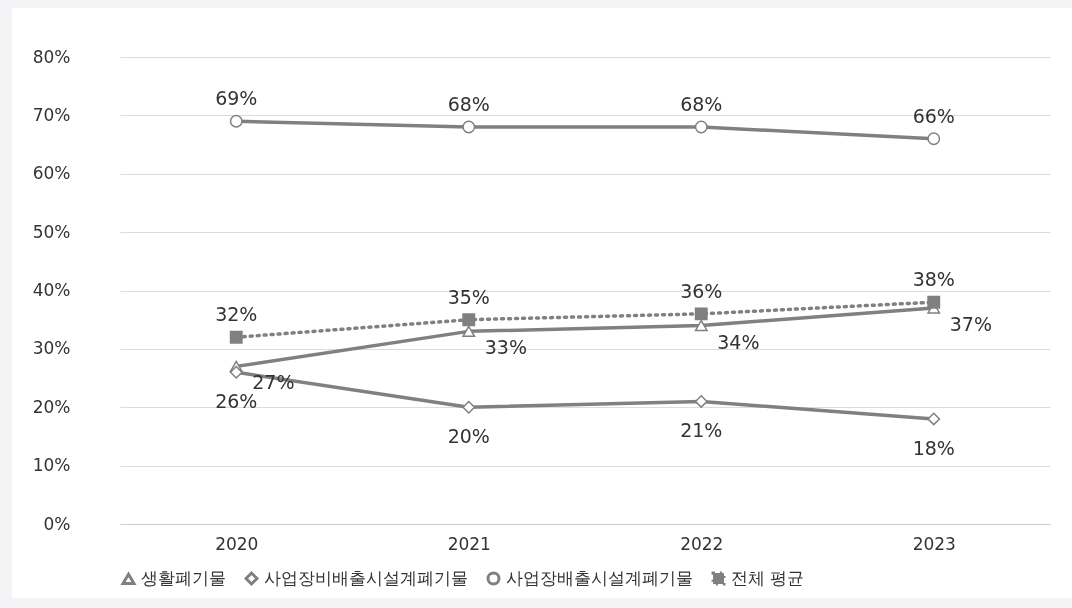 The height and width of the screenshot is (608, 1072). What do you see at coordinates (469, 543) in the screenshot?
I see `x-tick-label: 2021` at bounding box center [469, 543].